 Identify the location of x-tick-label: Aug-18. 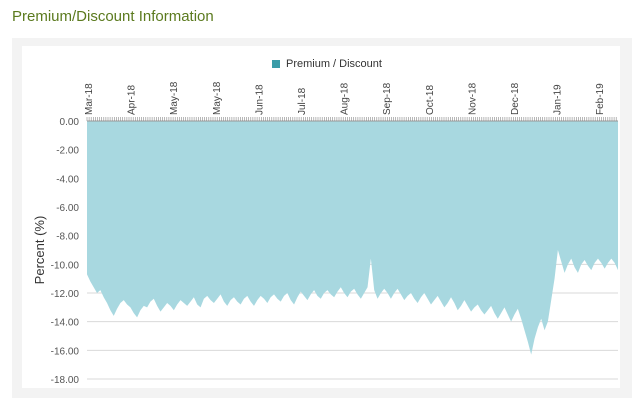
(345, 98).